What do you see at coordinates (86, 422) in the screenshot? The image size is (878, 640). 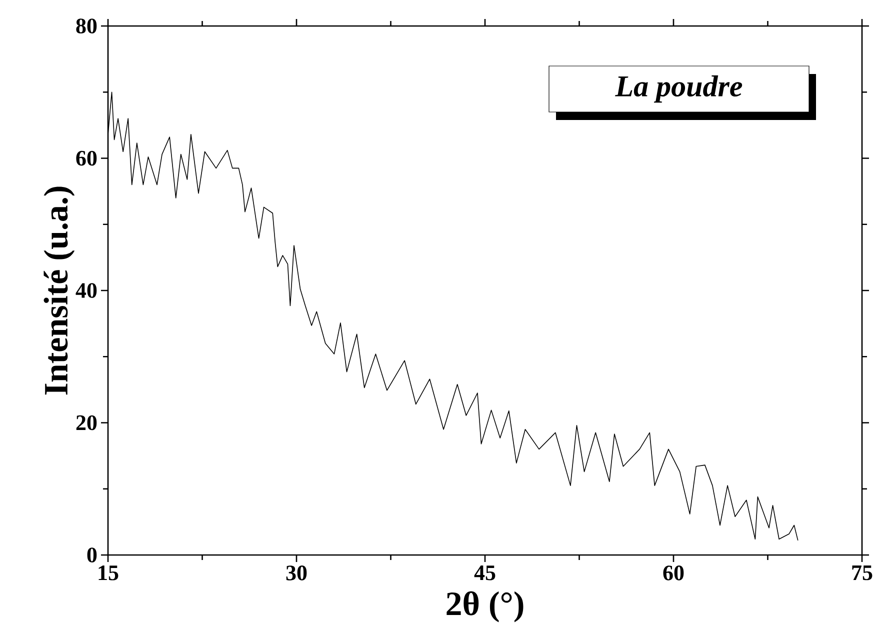 I see `y-tick-label: 20` at bounding box center [86, 422].